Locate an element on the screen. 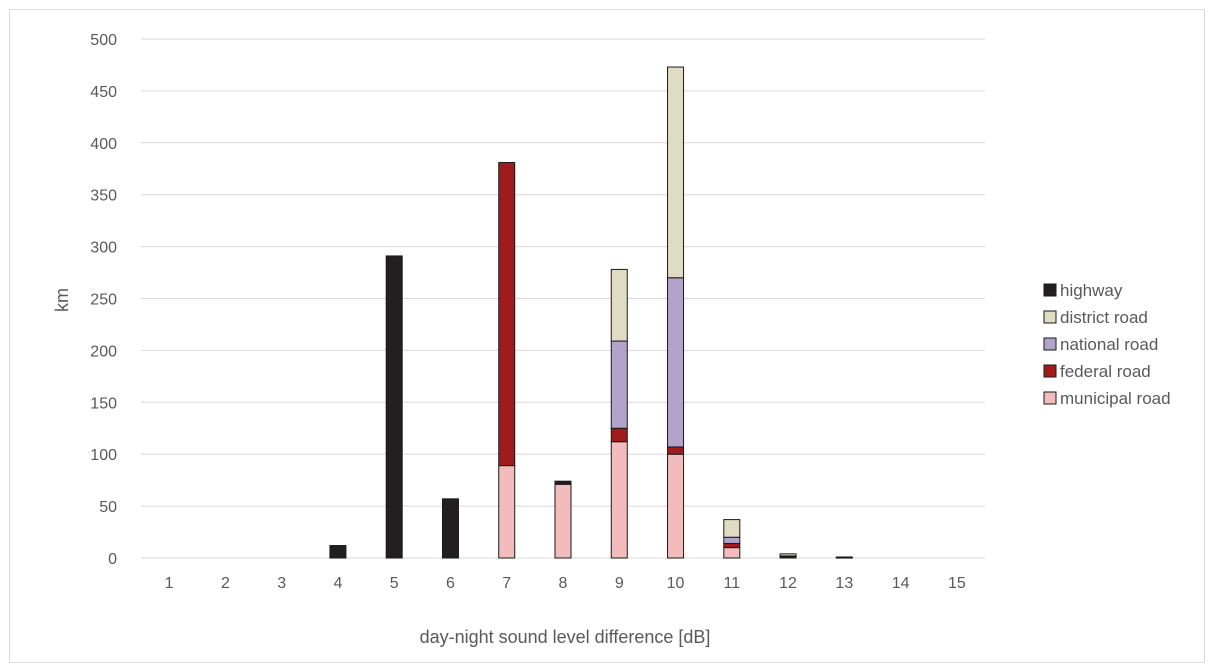  x-tick-label: 10 is located at coordinates (676, 583).